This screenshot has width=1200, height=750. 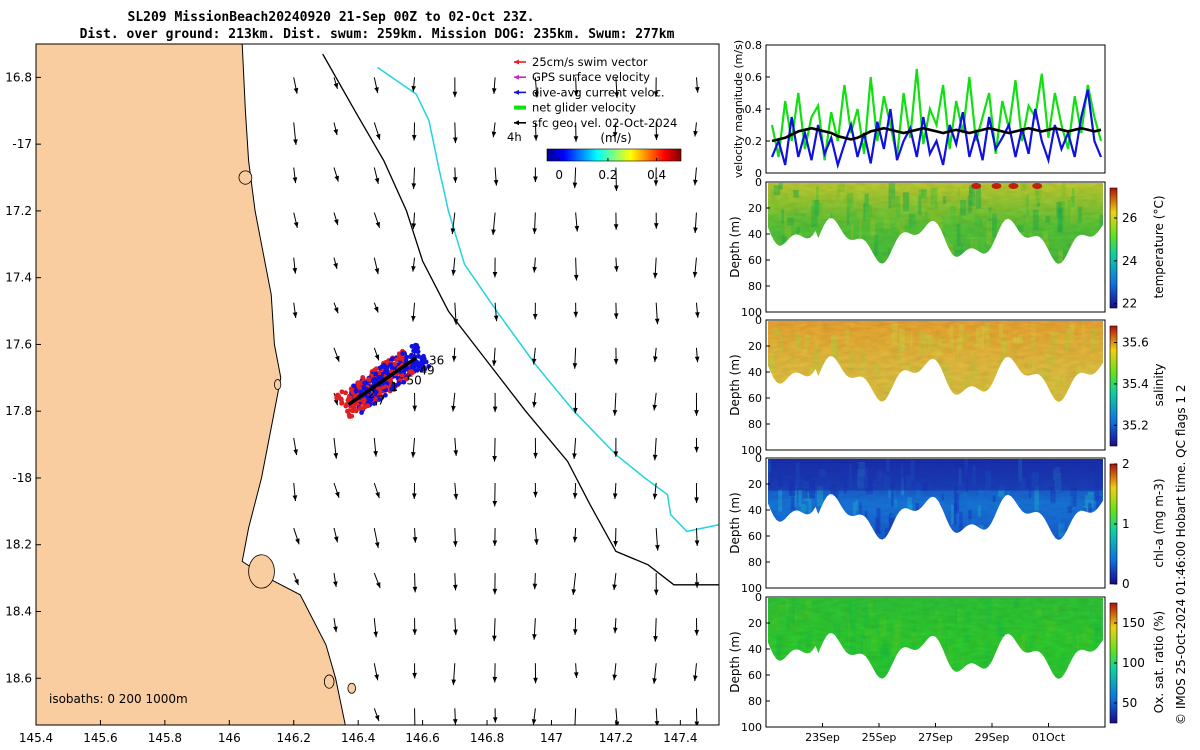 I want to click on velocity-ylabel: velocity magnitude (m/s), so click(x=738, y=109).